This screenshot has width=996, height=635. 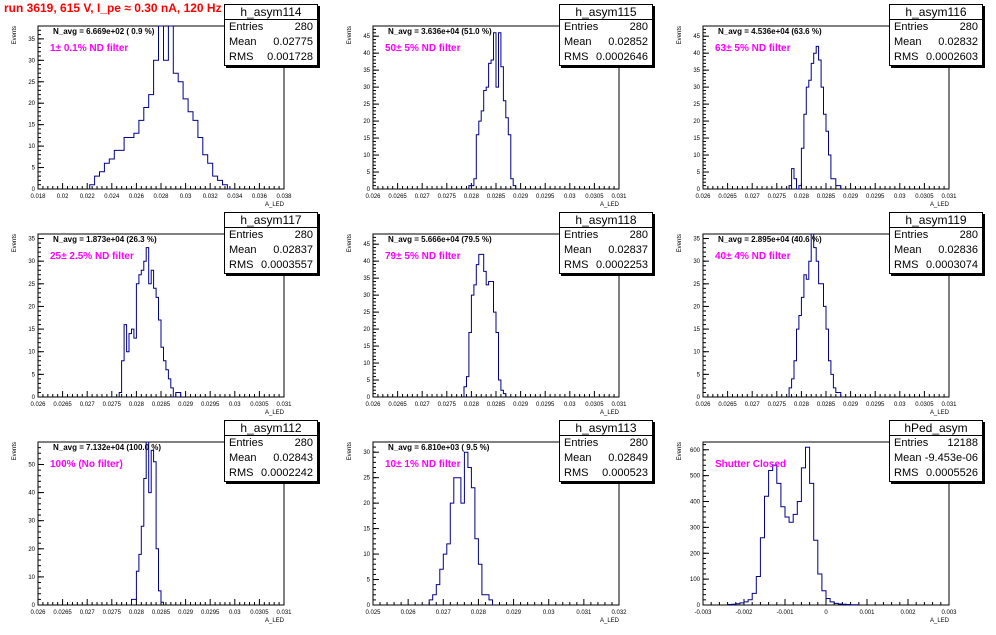 What do you see at coordinates (785, 613) in the screenshot?
I see `x-tick-label: -0.001` at bounding box center [785, 613].